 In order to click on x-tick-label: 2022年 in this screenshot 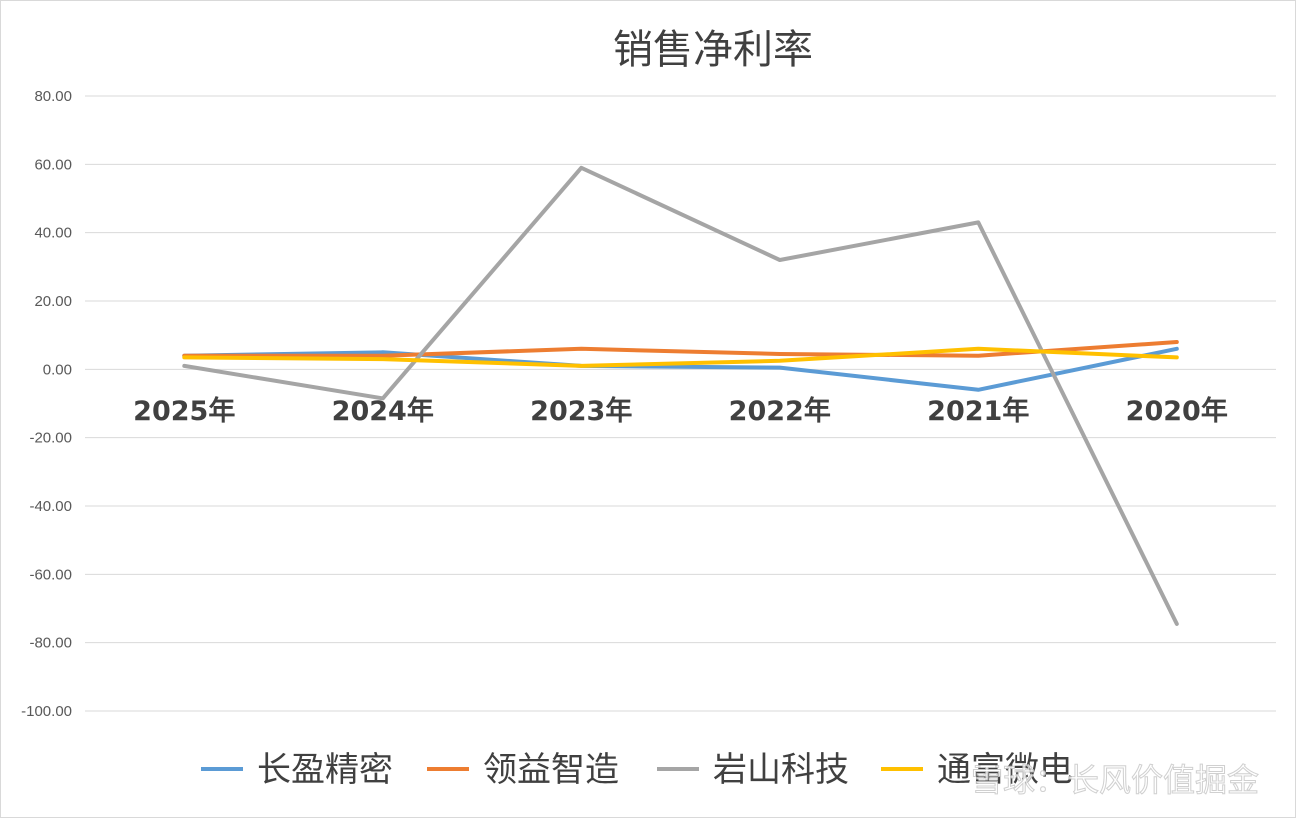, I will do `click(780, 411)`.